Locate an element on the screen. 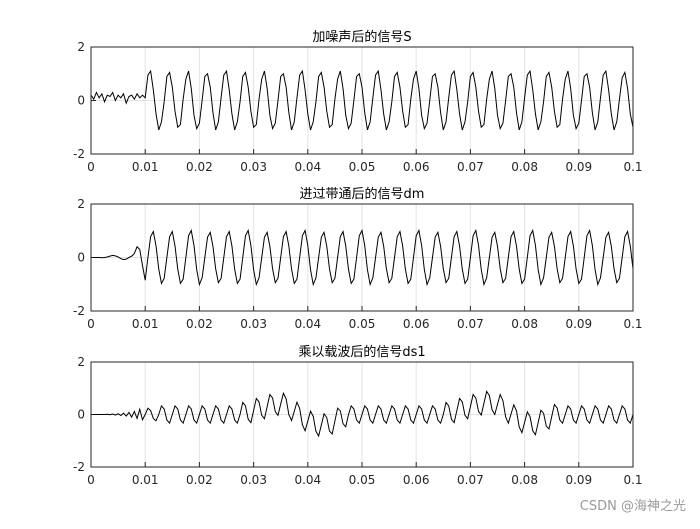 This screenshot has width=700, height=529. chart-title: 加噪声后的信号S is located at coordinates (361, 37).